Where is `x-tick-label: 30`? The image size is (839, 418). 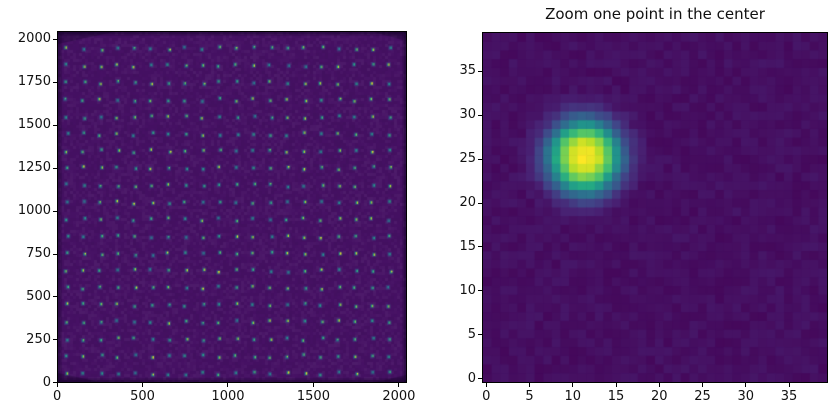 x-tick-label: 30 is located at coordinates (746, 396).